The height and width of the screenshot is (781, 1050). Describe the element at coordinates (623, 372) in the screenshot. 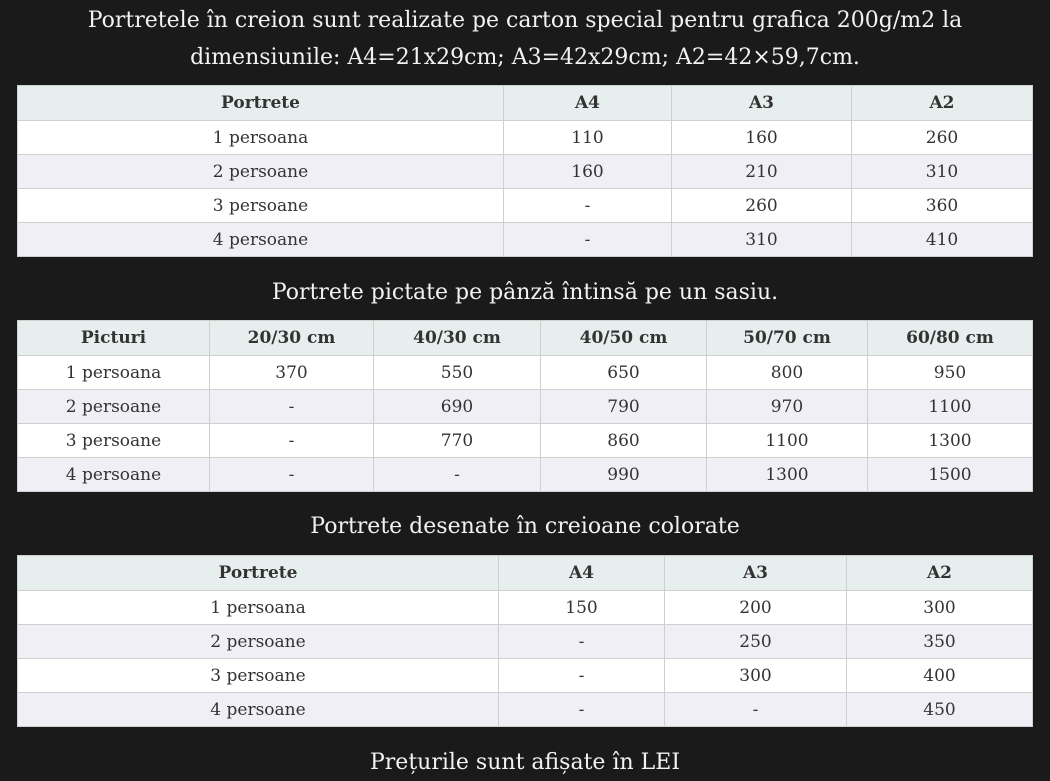

I see `table-cell: 650` at that location.